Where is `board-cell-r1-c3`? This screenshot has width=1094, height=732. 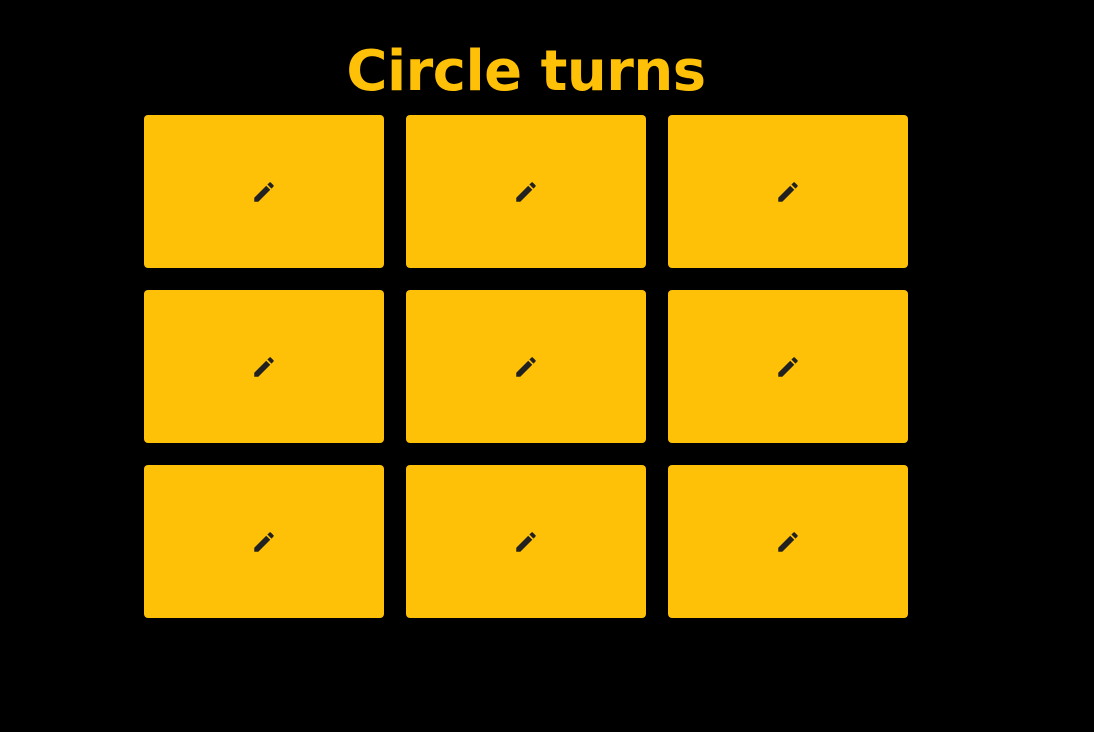
board-cell-r1-c3 is located at coordinates (788, 191).